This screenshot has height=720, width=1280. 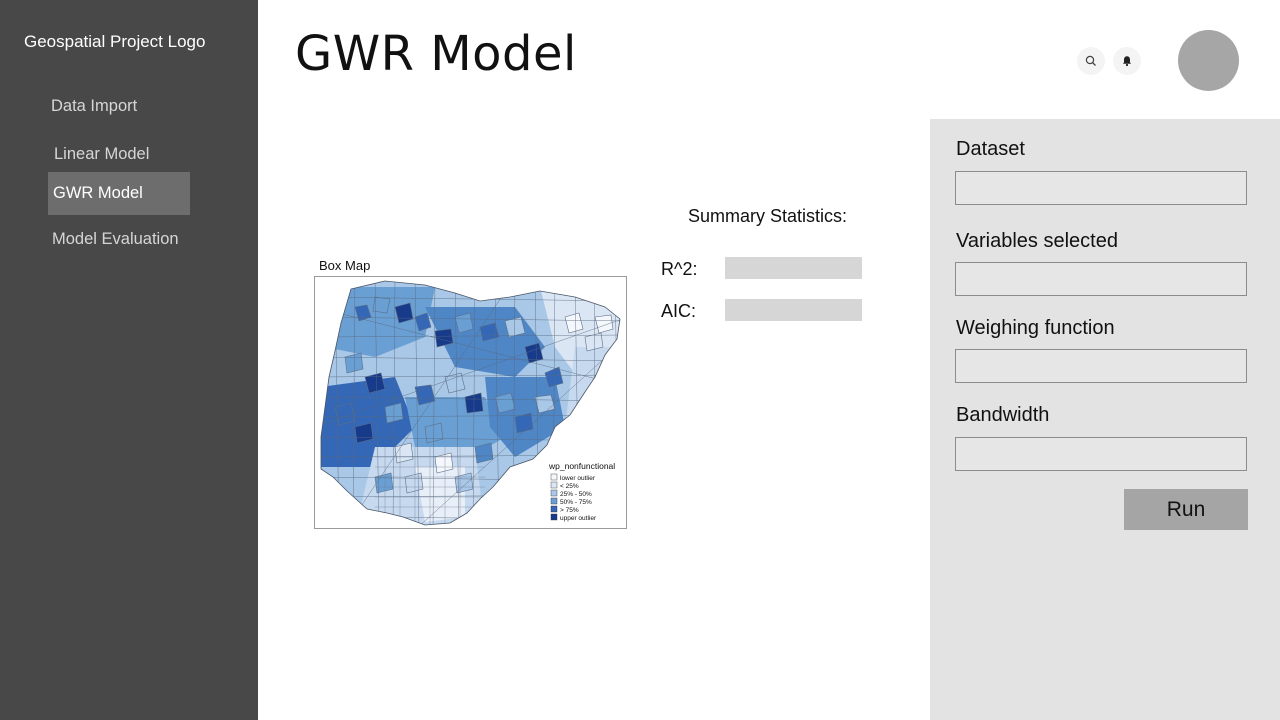 What do you see at coordinates (576, 502) in the screenshot?
I see `legend-label: 50% - 75%` at bounding box center [576, 502].